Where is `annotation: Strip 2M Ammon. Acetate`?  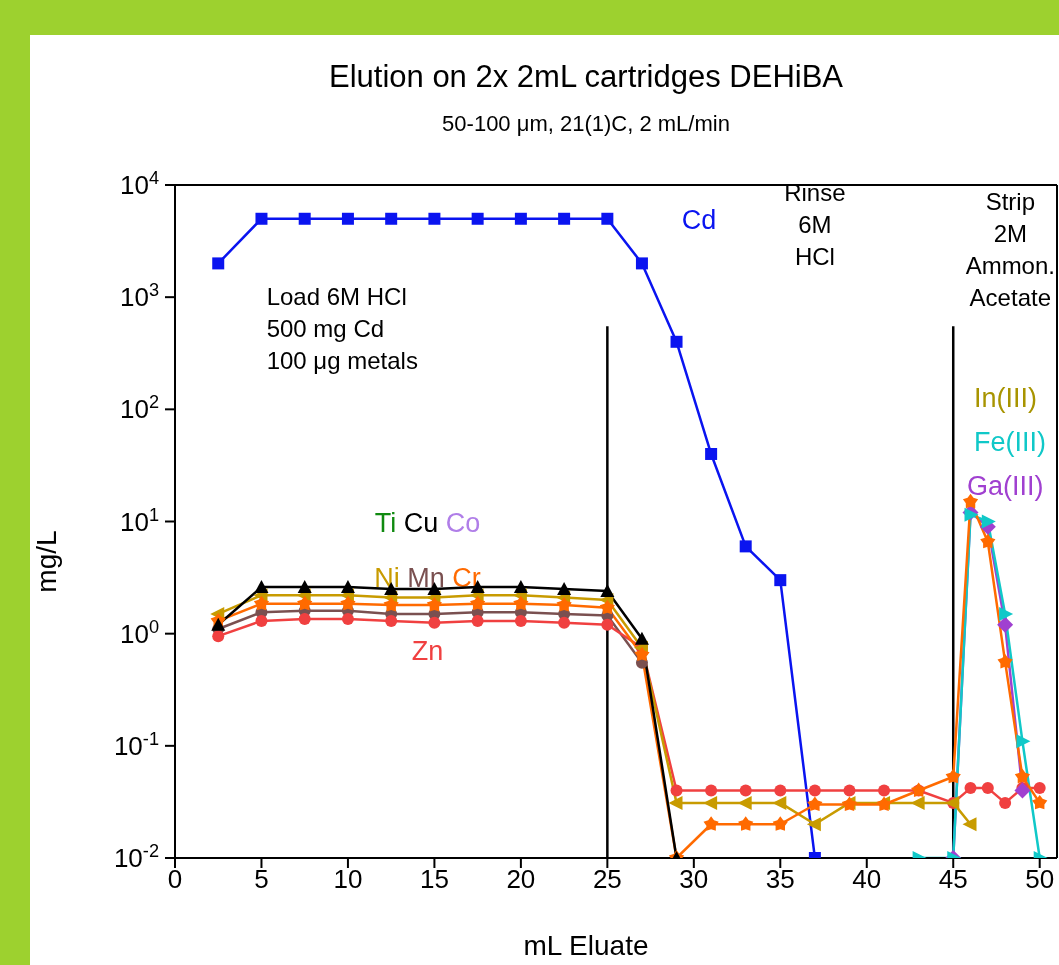
annotation: Strip 2M Ammon. Acetate is located at coordinates (1010, 250).